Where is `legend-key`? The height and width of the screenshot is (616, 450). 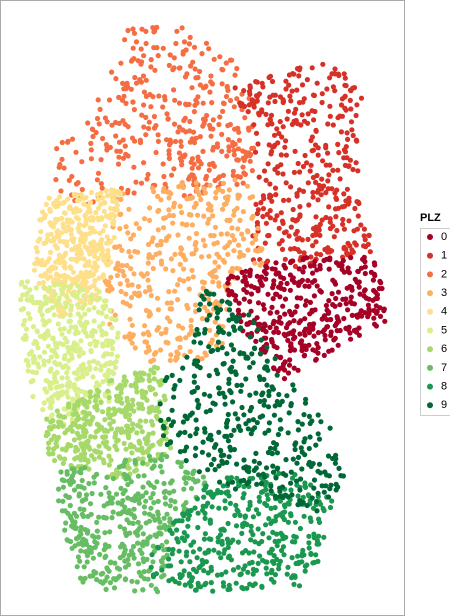 legend-key is located at coordinates (430, 237).